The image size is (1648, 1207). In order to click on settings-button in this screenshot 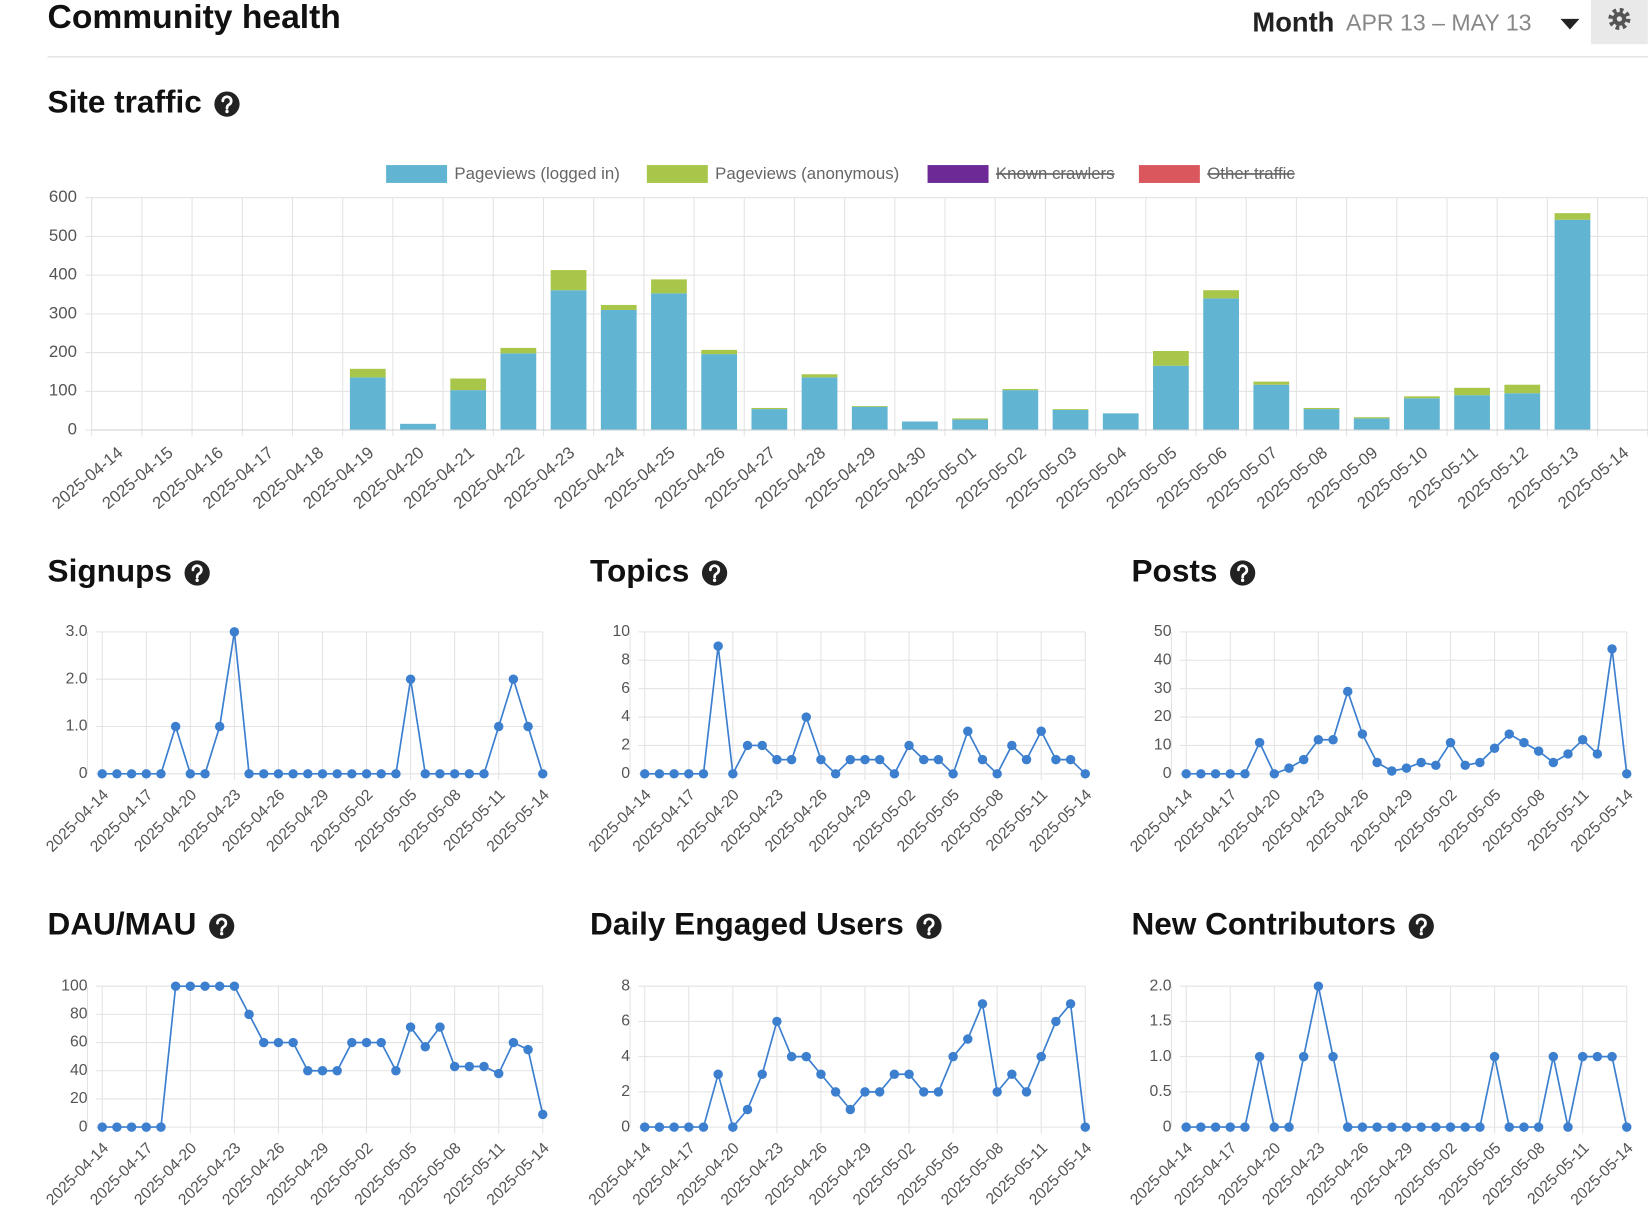, I will do `click(1619, 22)`.